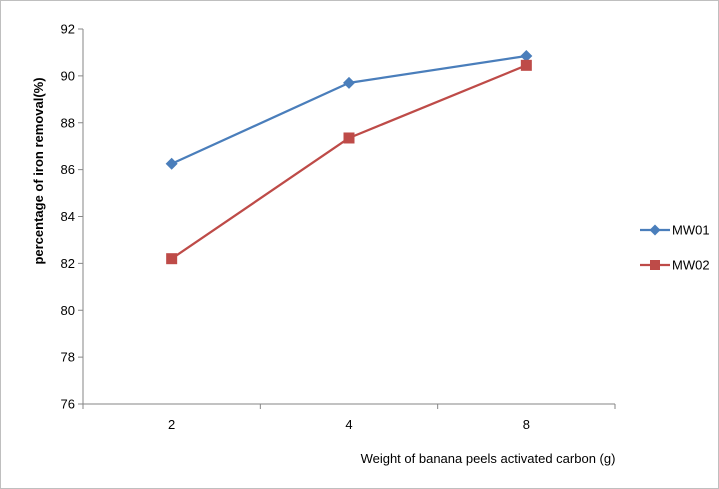  I want to click on y-tick-label: 82, so click(68, 263).